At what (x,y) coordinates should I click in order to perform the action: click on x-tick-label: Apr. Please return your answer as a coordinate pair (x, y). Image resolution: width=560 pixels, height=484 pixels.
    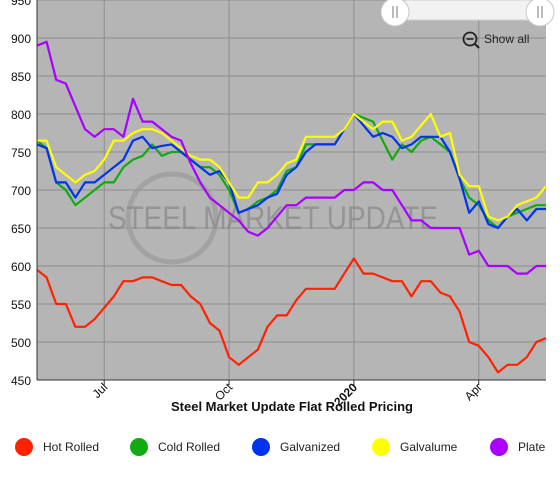
    Looking at the image, I should click on (473, 391).